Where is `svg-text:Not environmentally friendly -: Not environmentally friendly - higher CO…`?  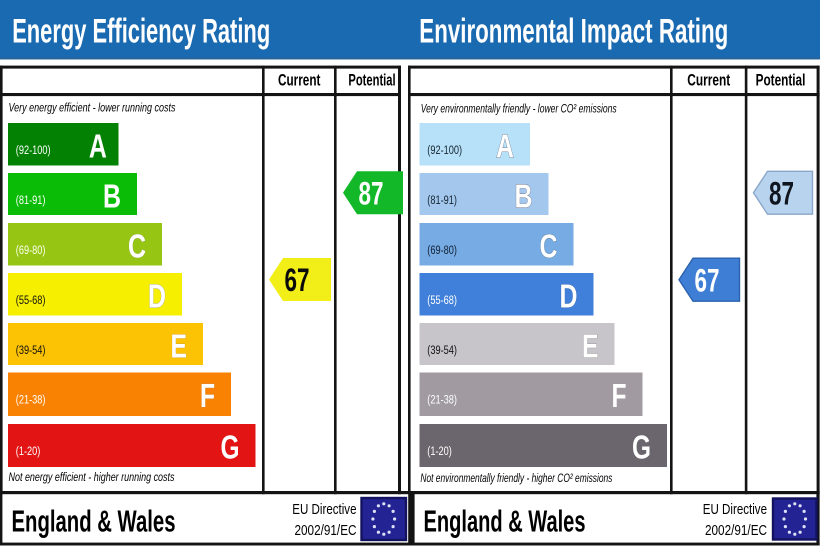
svg-text:Not environmentally friendly -: Not environmentally friendly - higher CO… is located at coordinates (516, 478).